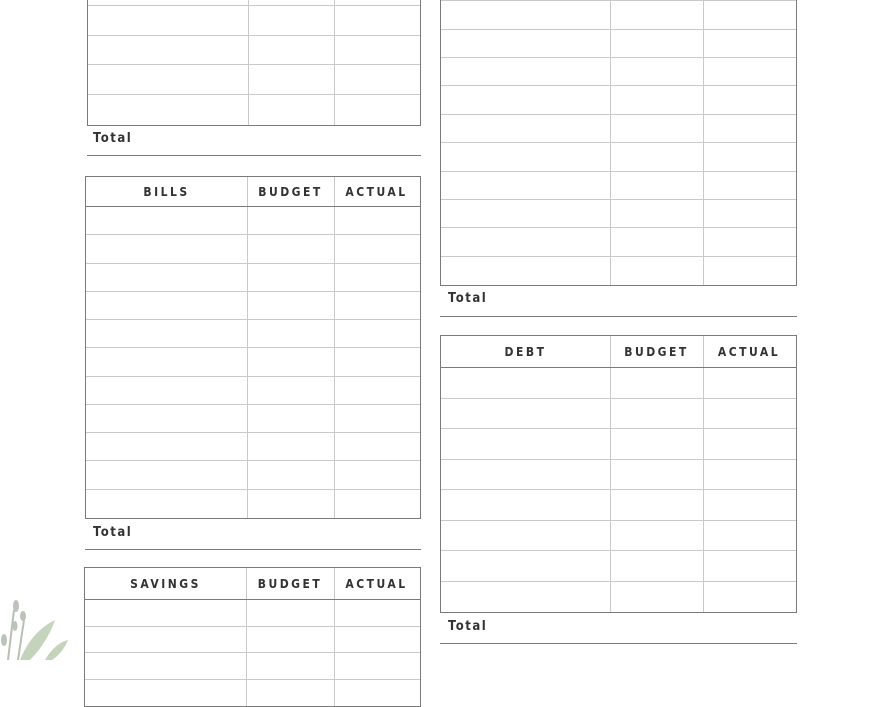  What do you see at coordinates (525, 351) in the screenshot?
I see `header-title: DEBT` at bounding box center [525, 351].